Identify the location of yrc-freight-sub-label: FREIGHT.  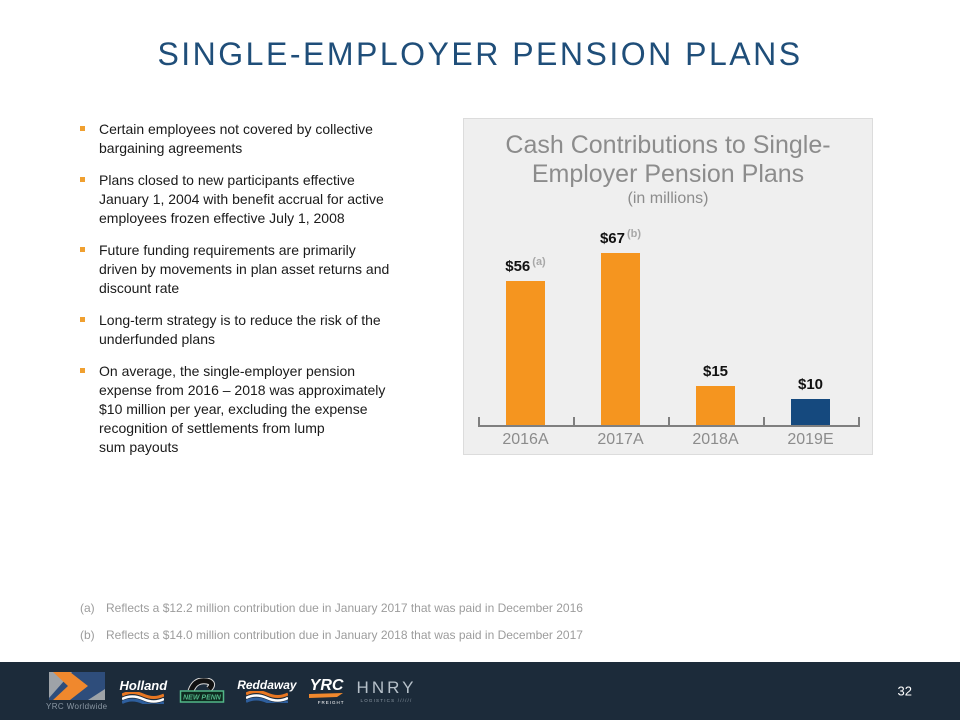
(331, 702).